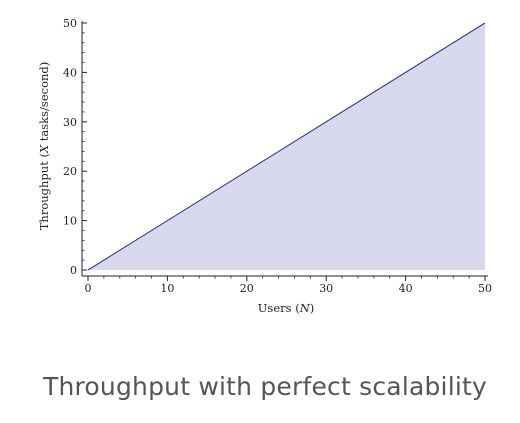 The image size is (520, 423). What do you see at coordinates (75, 147) in the screenshot?
I see `y-axis-ticks: 0 10 20 30 40 50` at bounding box center [75, 147].